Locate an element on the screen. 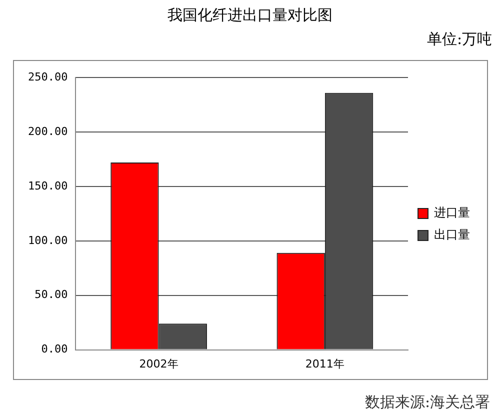 This screenshot has width=500, height=416. legend-label: 进口量 is located at coordinates (452, 213).